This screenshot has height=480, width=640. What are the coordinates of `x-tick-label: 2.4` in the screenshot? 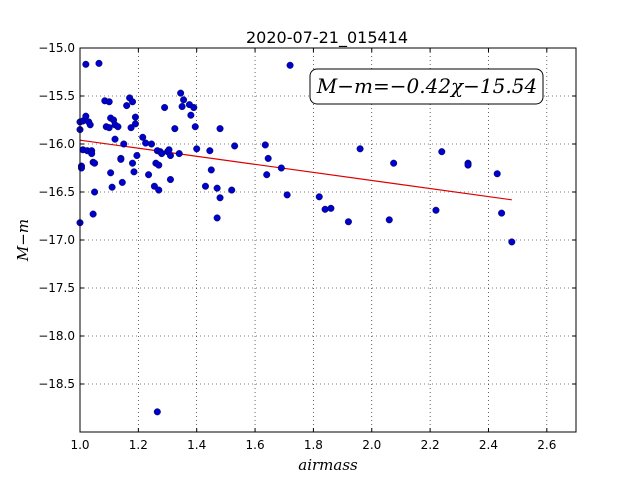 It's located at (488, 445).